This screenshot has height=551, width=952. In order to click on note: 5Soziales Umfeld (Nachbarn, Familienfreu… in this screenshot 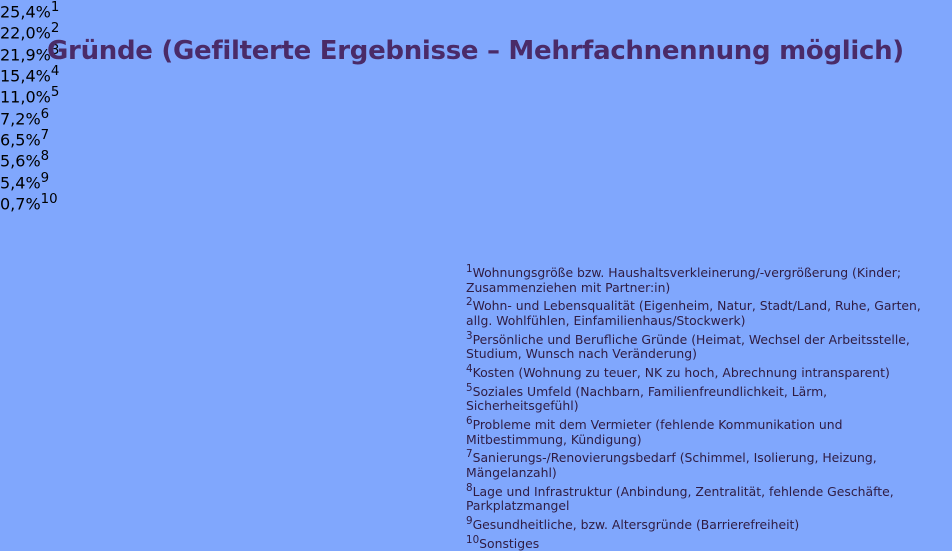, I will do `click(697, 397)`.